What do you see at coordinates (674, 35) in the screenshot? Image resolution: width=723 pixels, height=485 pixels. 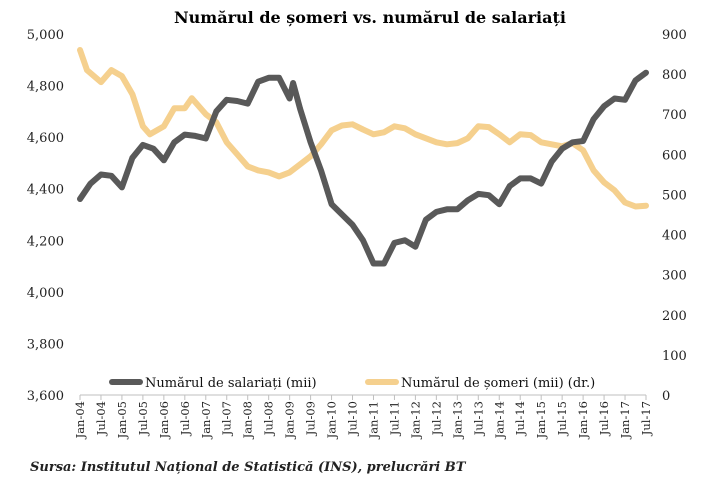 I see `right-tick-label: 900` at bounding box center [674, 35].